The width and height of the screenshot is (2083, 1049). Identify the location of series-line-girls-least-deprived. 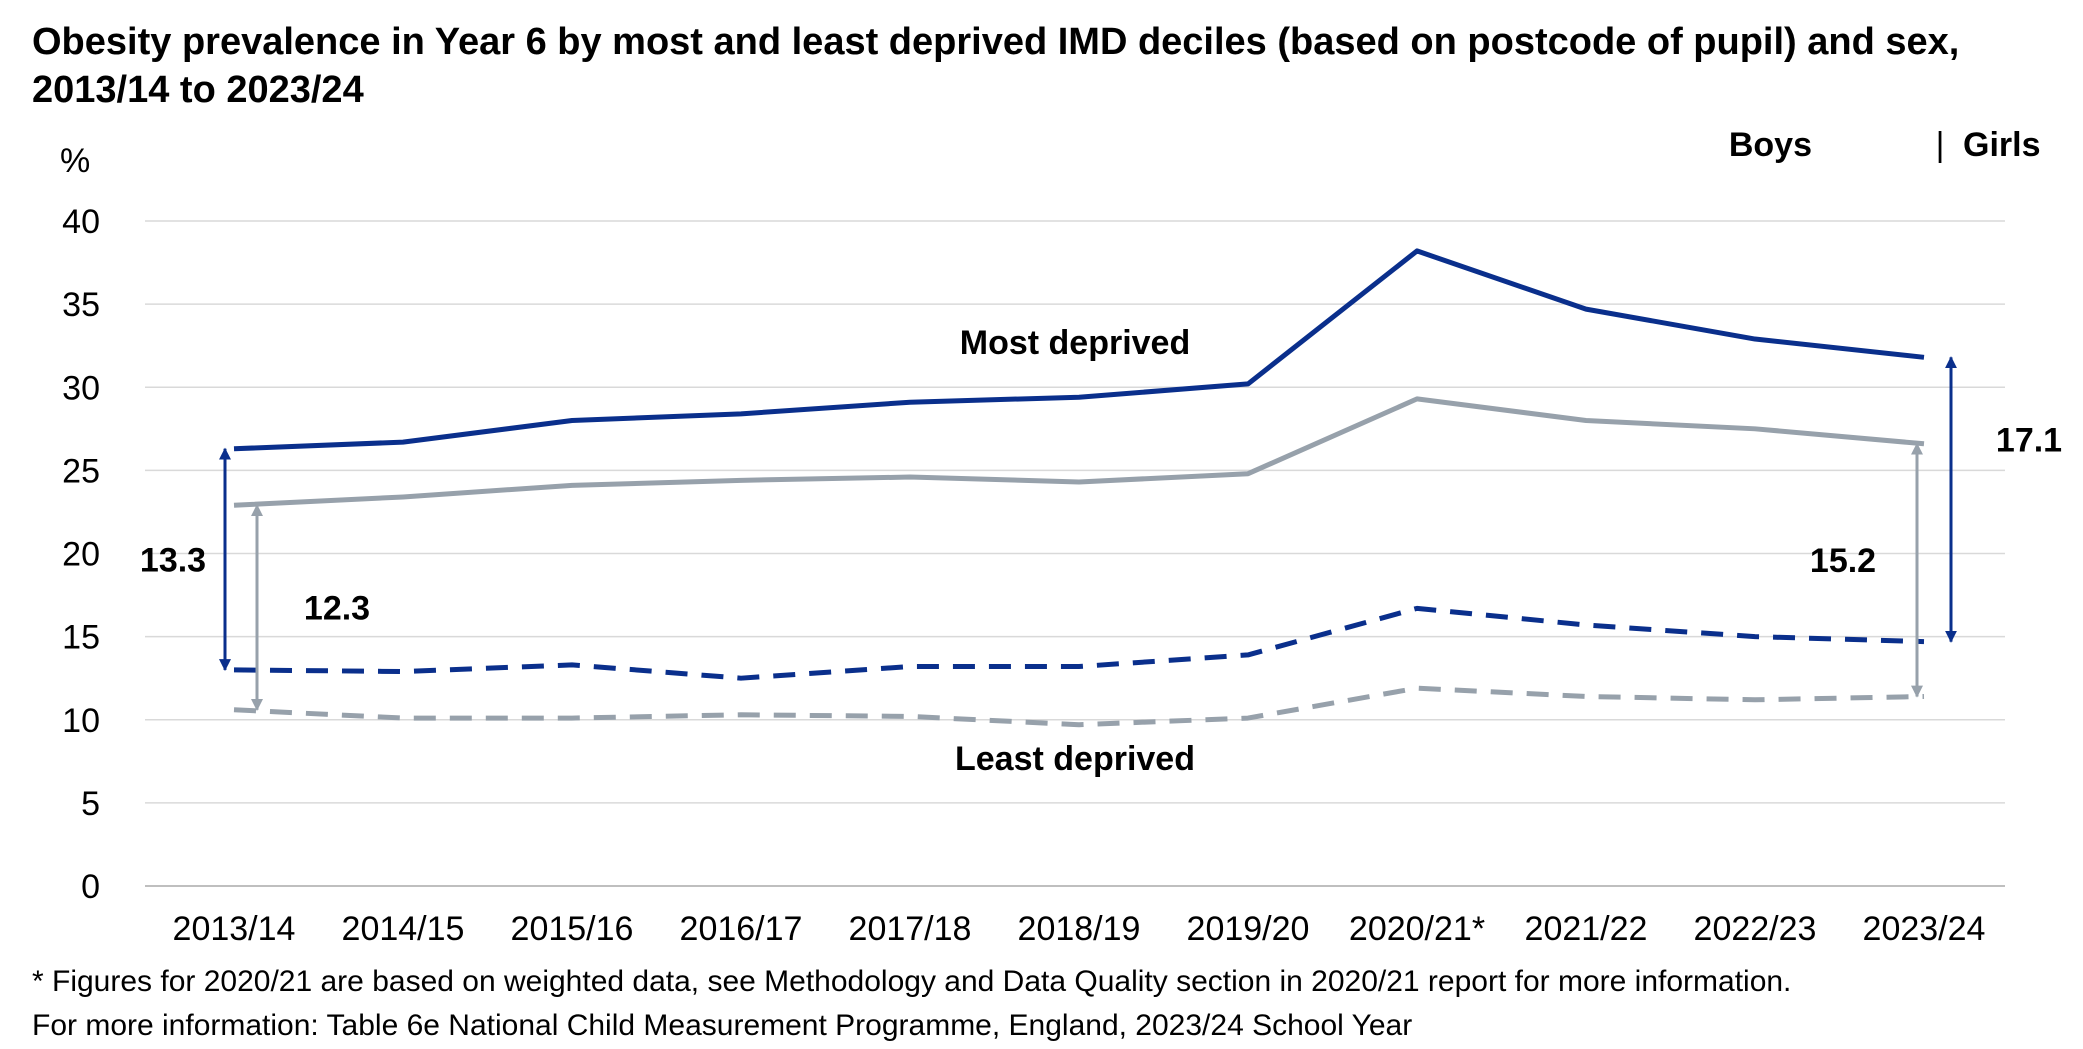
(1079, 706).